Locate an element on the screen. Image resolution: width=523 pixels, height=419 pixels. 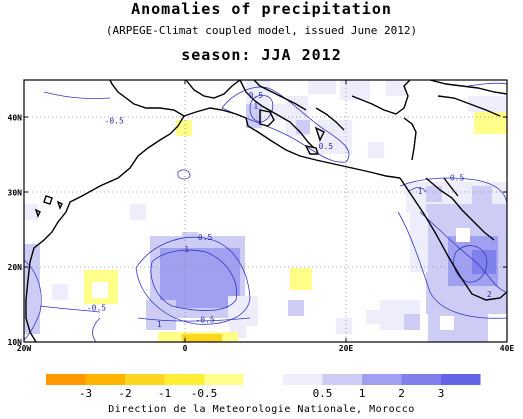
y-tick-label: 40N is located at coordinates (15, 117).